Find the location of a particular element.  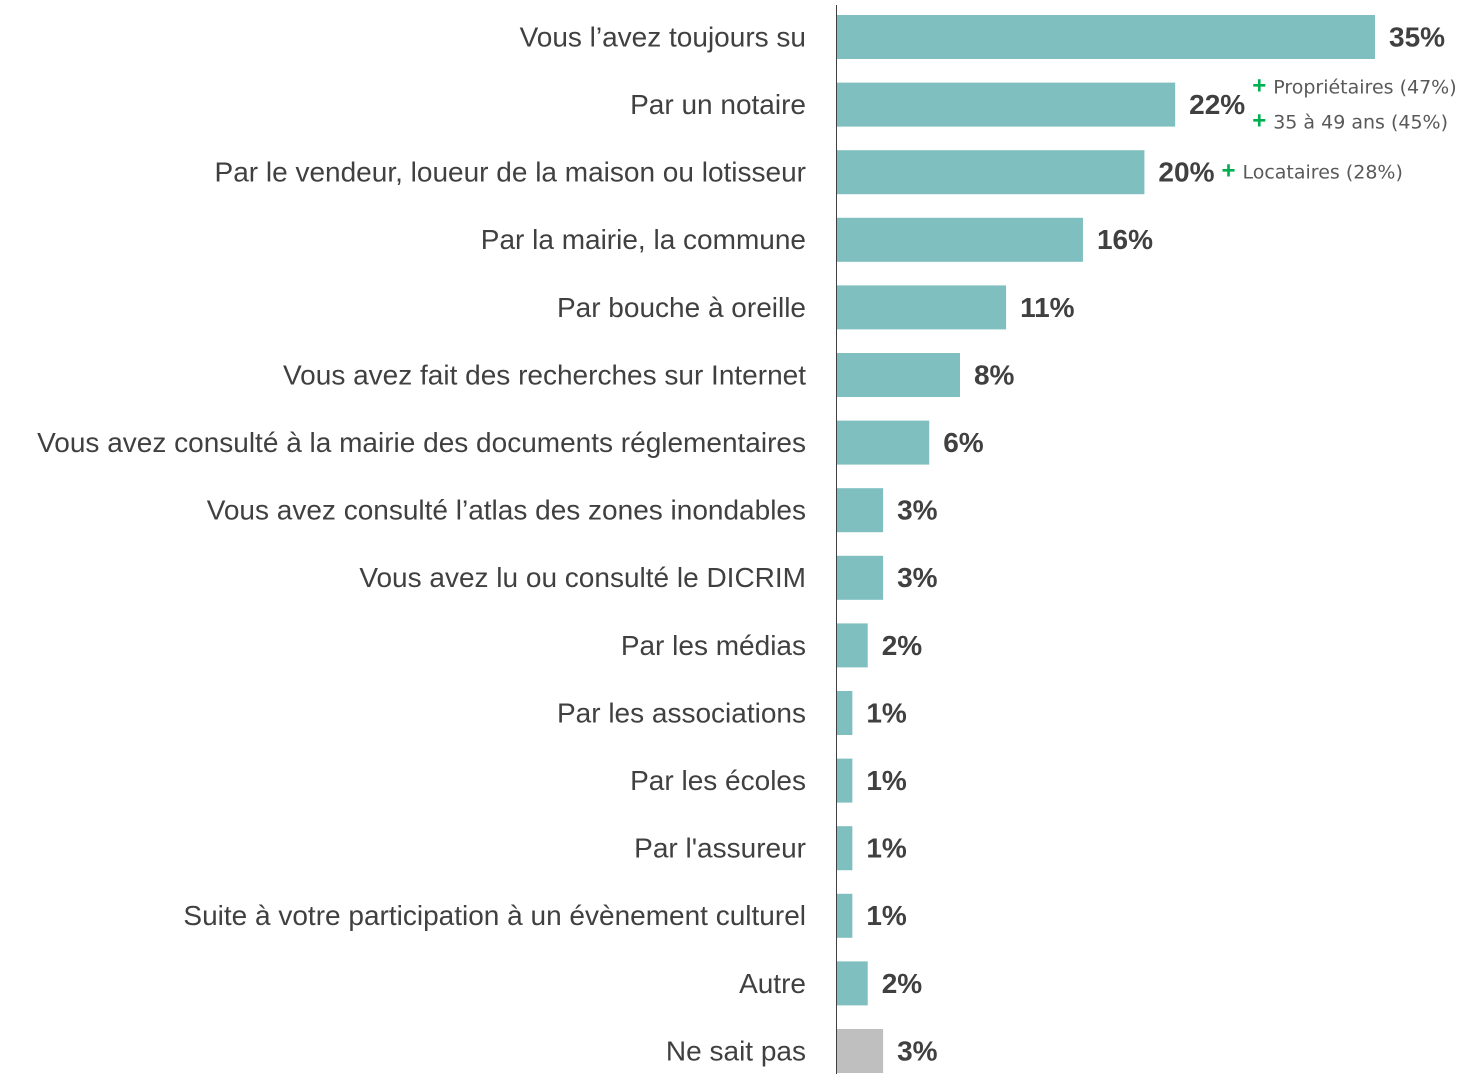

category-label: Ne sait pas is located at coordinates (736, 1050).